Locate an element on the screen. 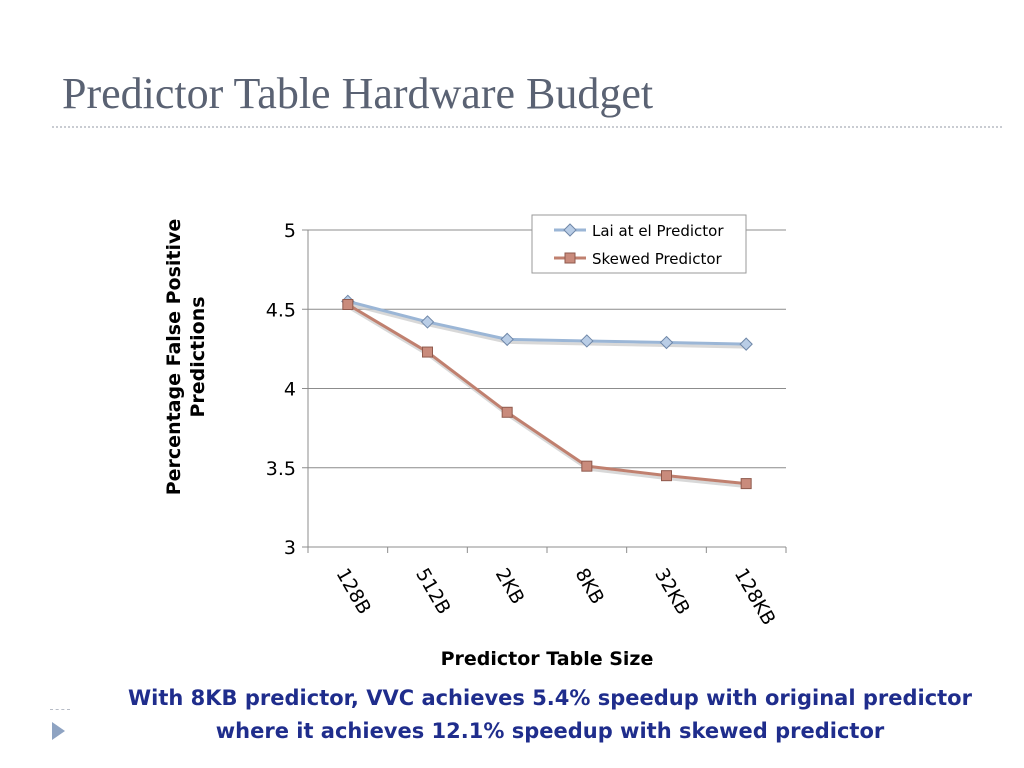 Image resolution: width=1024 pixels, height=768 pixels. x-tick-label: 128KB is located at coordinates (755, 597).